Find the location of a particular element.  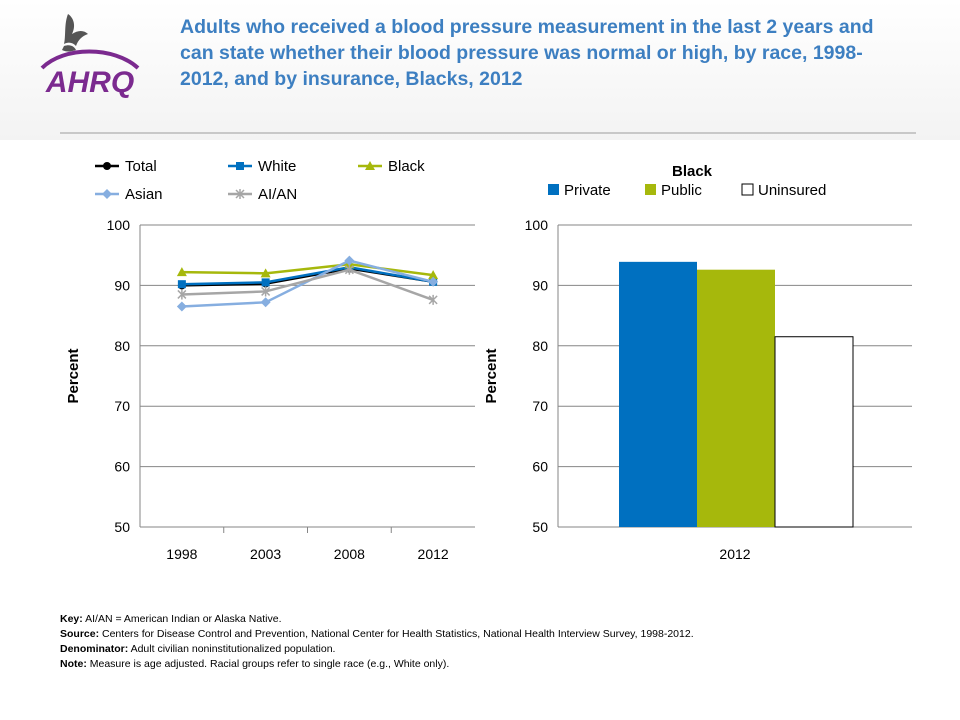

legend-marker-white is located at coordinates (240, 166).